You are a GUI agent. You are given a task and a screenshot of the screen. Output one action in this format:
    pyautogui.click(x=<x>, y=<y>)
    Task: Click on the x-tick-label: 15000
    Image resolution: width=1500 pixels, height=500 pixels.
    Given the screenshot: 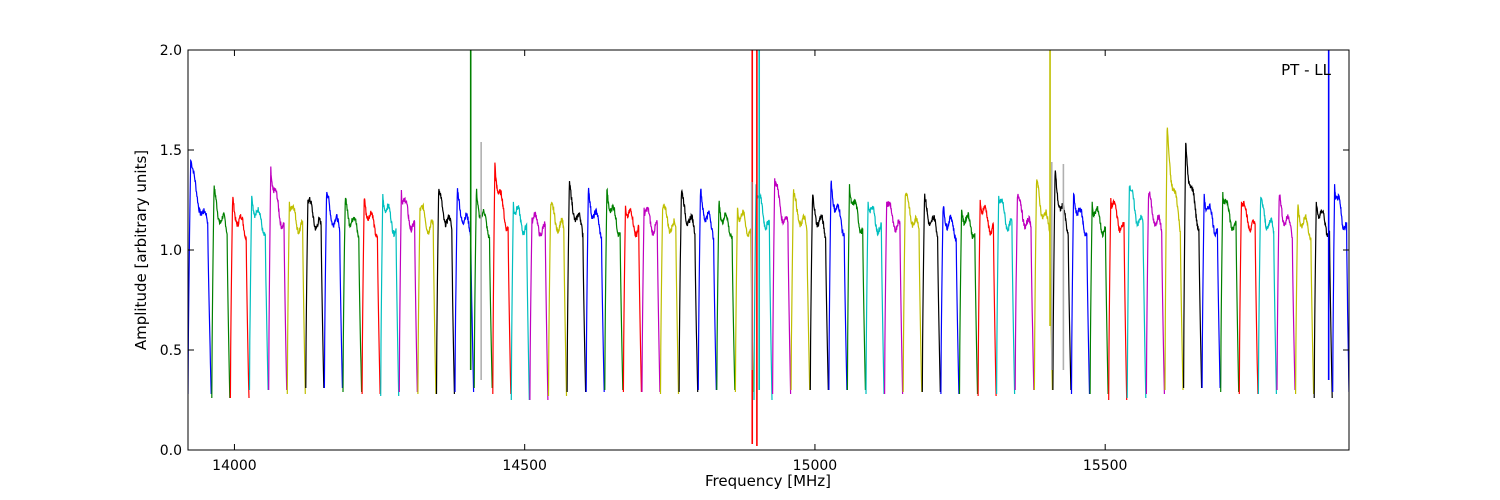 What is the action you would take?
    pyautogui.click(x=815, y=466)
    